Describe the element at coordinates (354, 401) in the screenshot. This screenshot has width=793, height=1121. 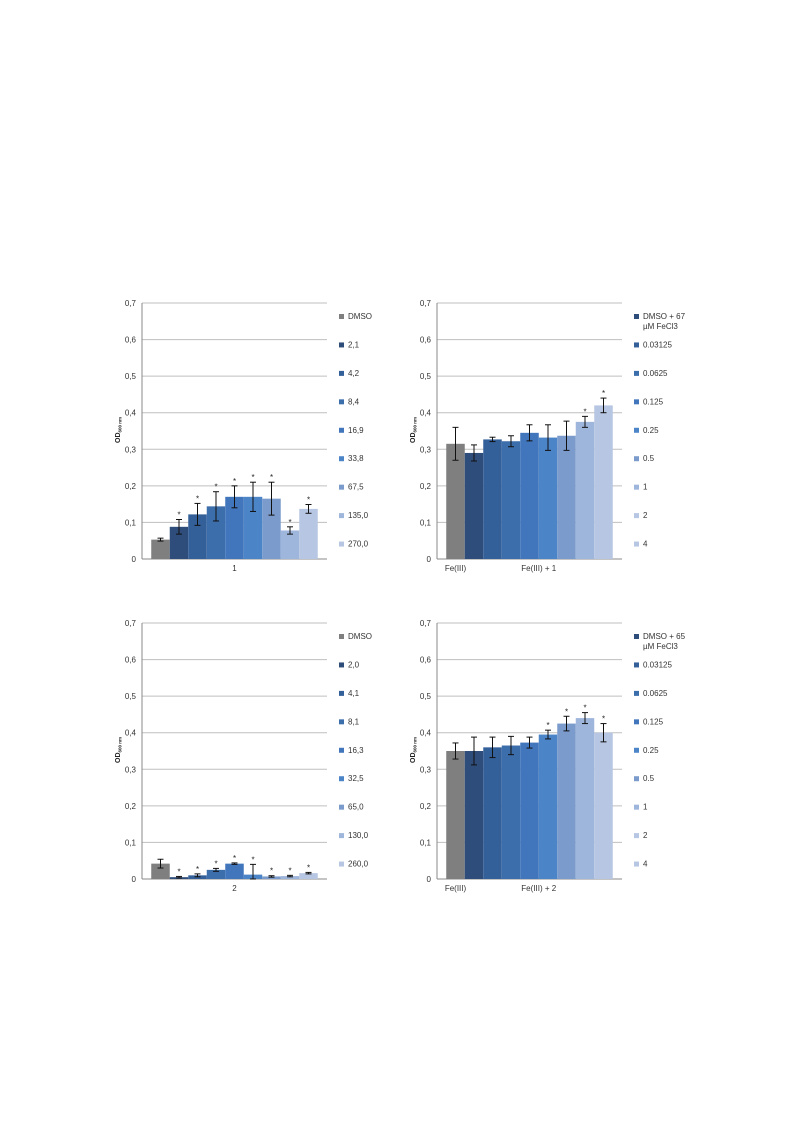
I see `legend-entry: 8,4` at that location.